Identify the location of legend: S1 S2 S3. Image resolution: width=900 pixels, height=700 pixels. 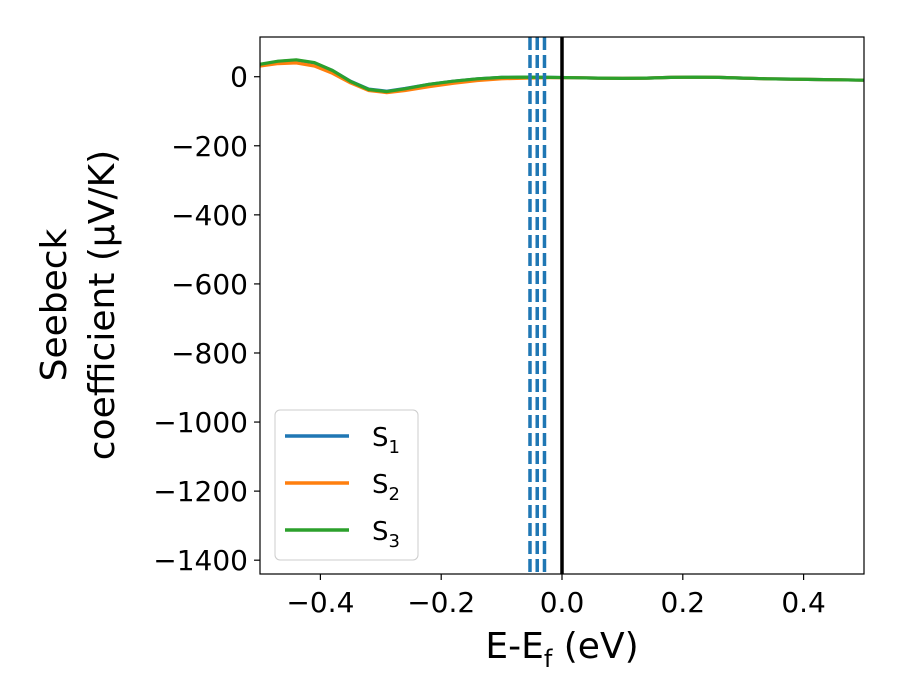
(346, 485).